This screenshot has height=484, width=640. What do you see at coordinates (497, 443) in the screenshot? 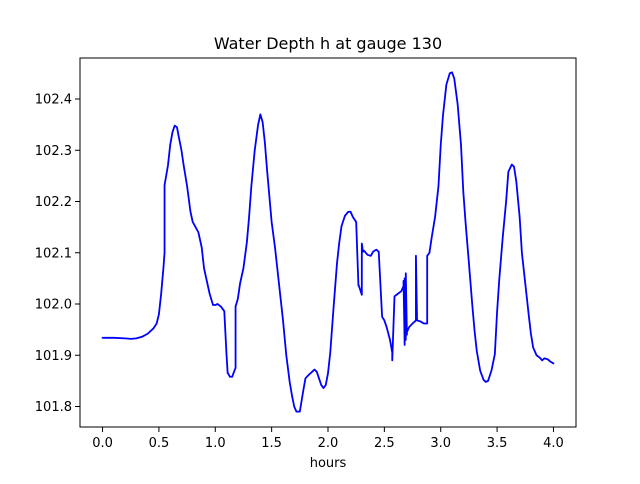
I see `x-tick-label: 3.5` at bounding box center [497, 443].